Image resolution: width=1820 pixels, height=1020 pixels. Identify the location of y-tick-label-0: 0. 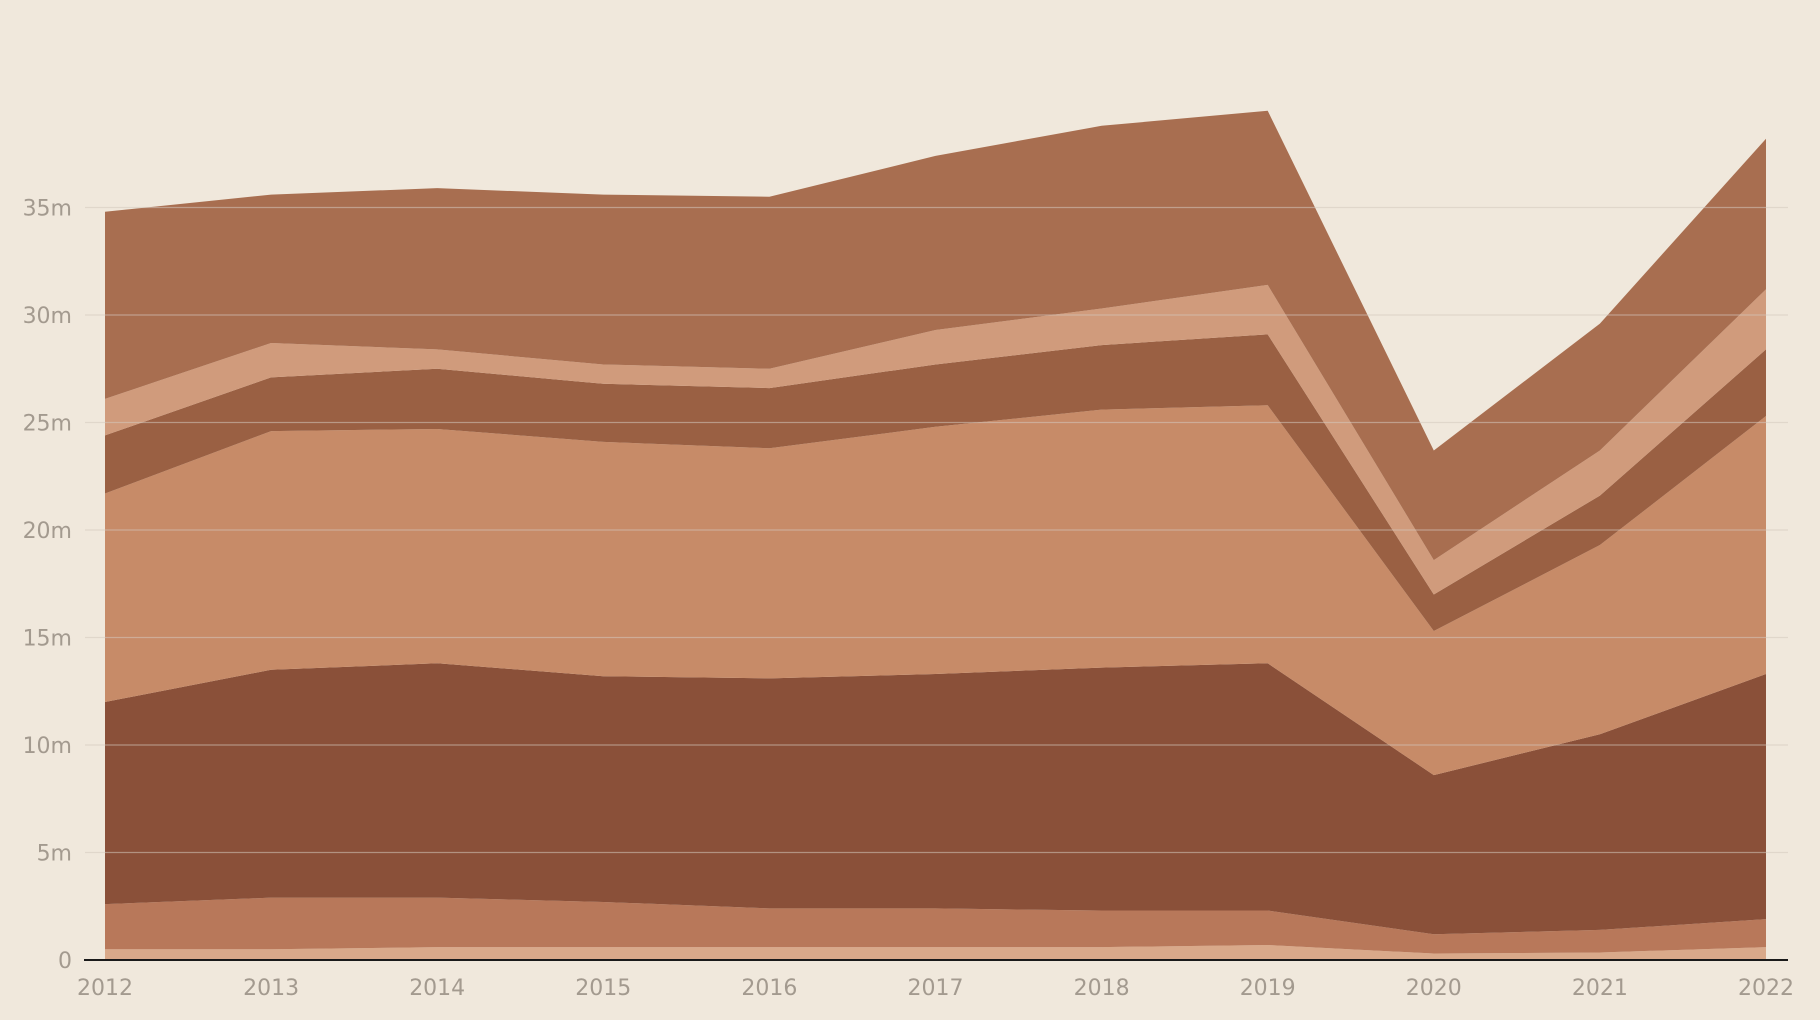
(65, 961).